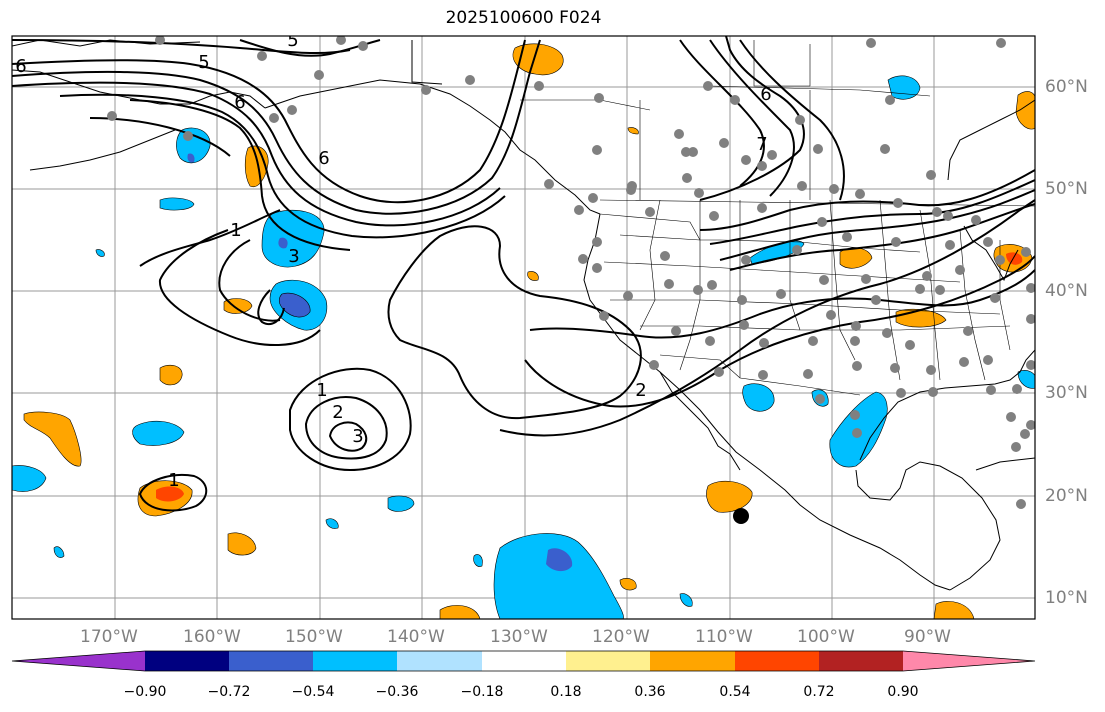  I want to click on latitude-label: 60°N, so click(1066, 87).